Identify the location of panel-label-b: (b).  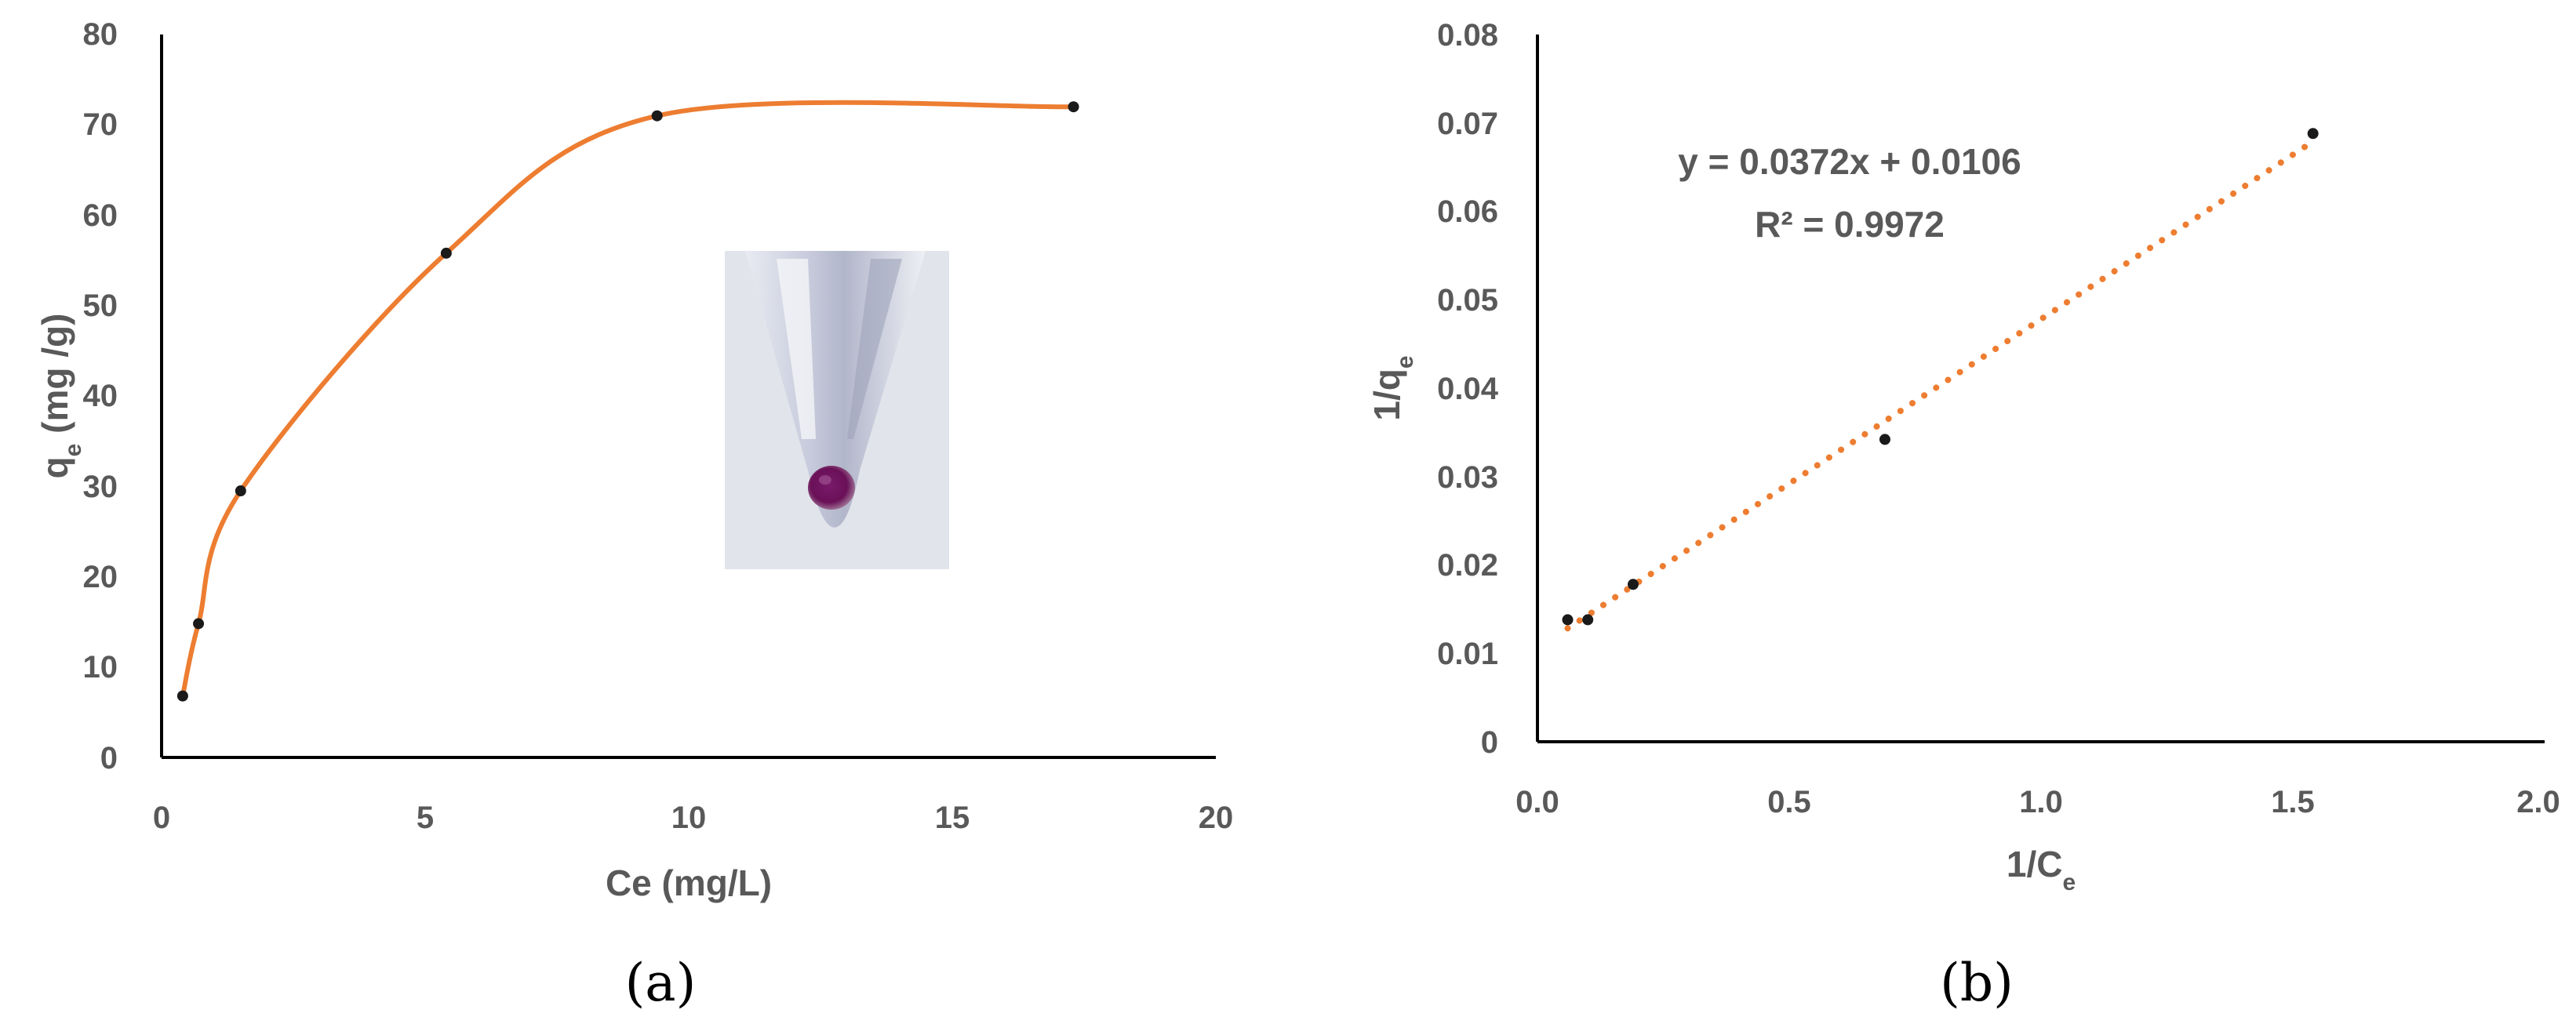
(1977, 983).